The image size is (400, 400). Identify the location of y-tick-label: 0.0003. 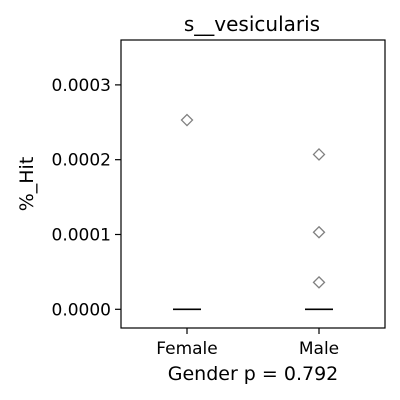
(81, 86).